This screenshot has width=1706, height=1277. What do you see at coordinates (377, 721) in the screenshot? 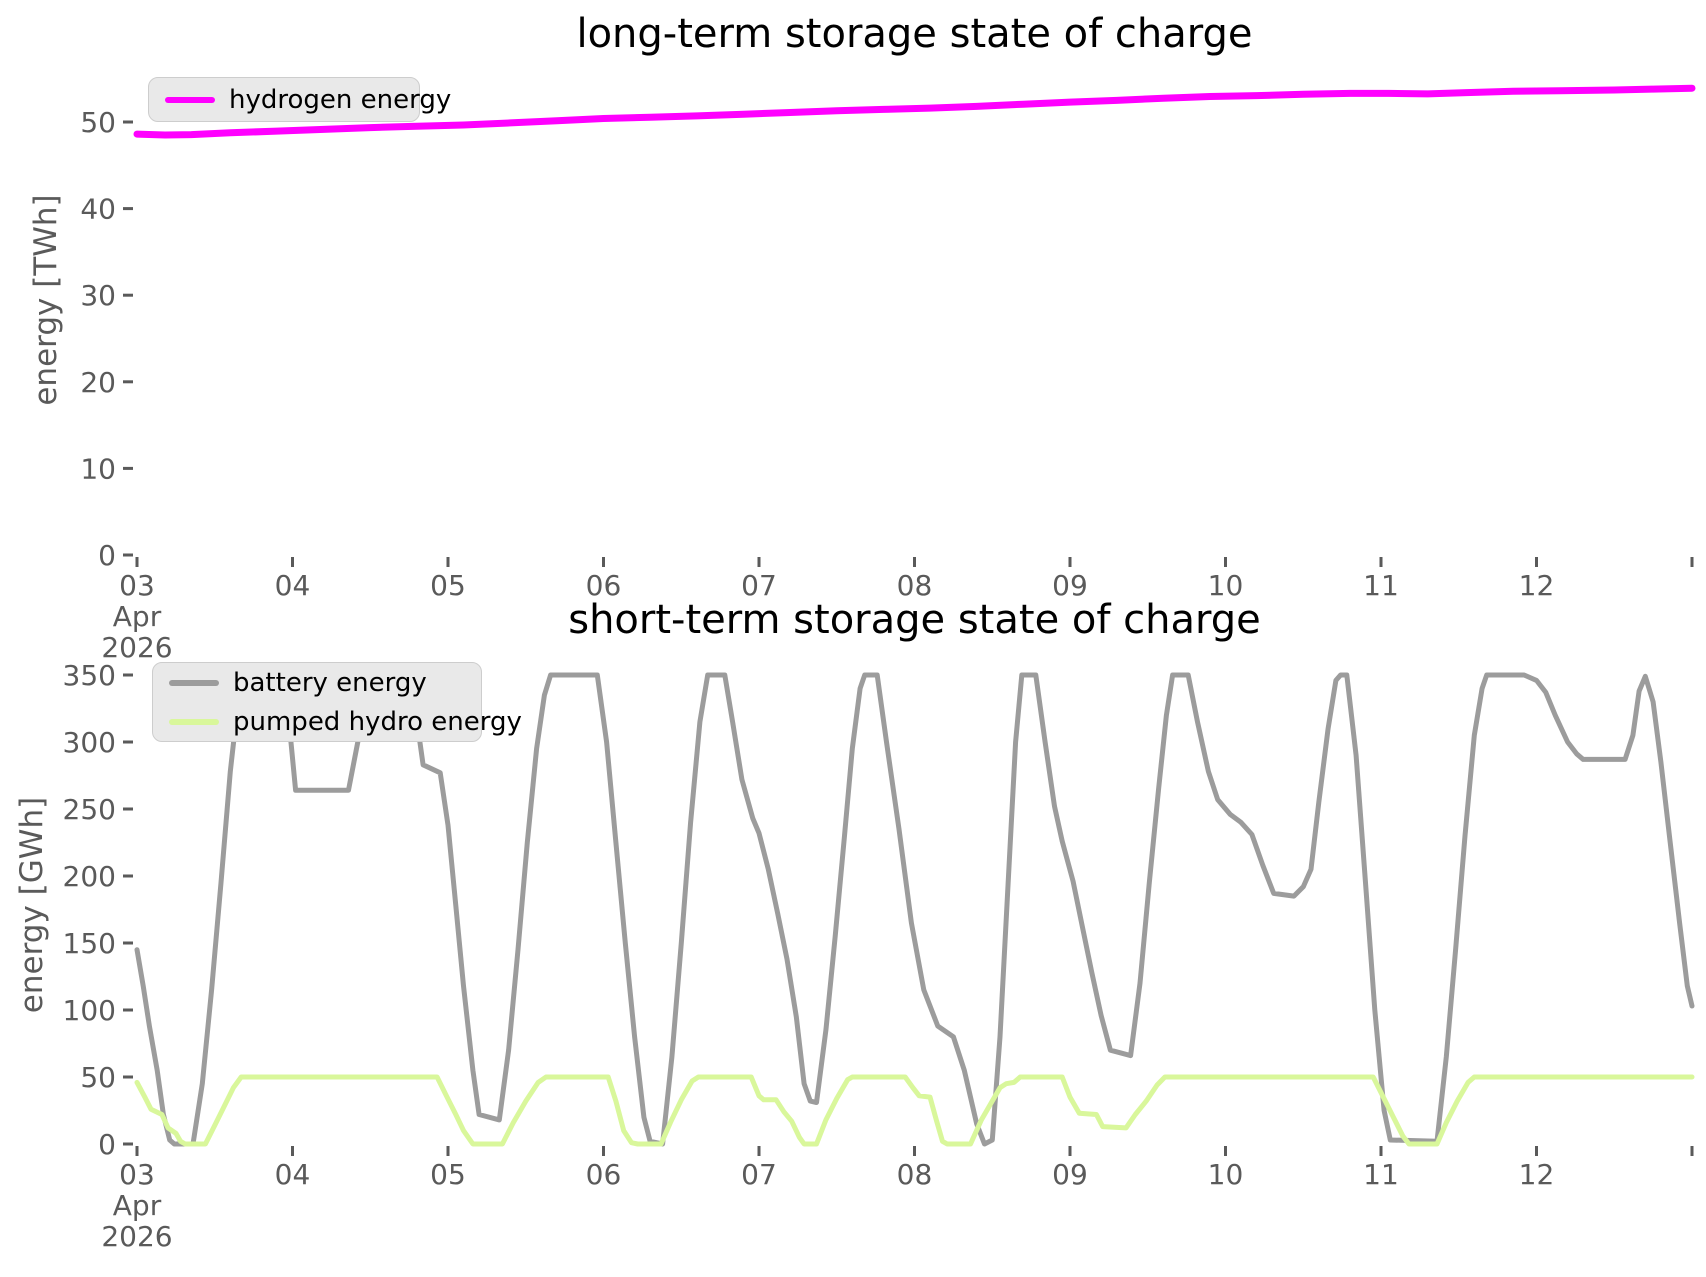
I see `legend-label-pumped-hydro-energy: pumped hydro energy` at bounding box center [377, 721].